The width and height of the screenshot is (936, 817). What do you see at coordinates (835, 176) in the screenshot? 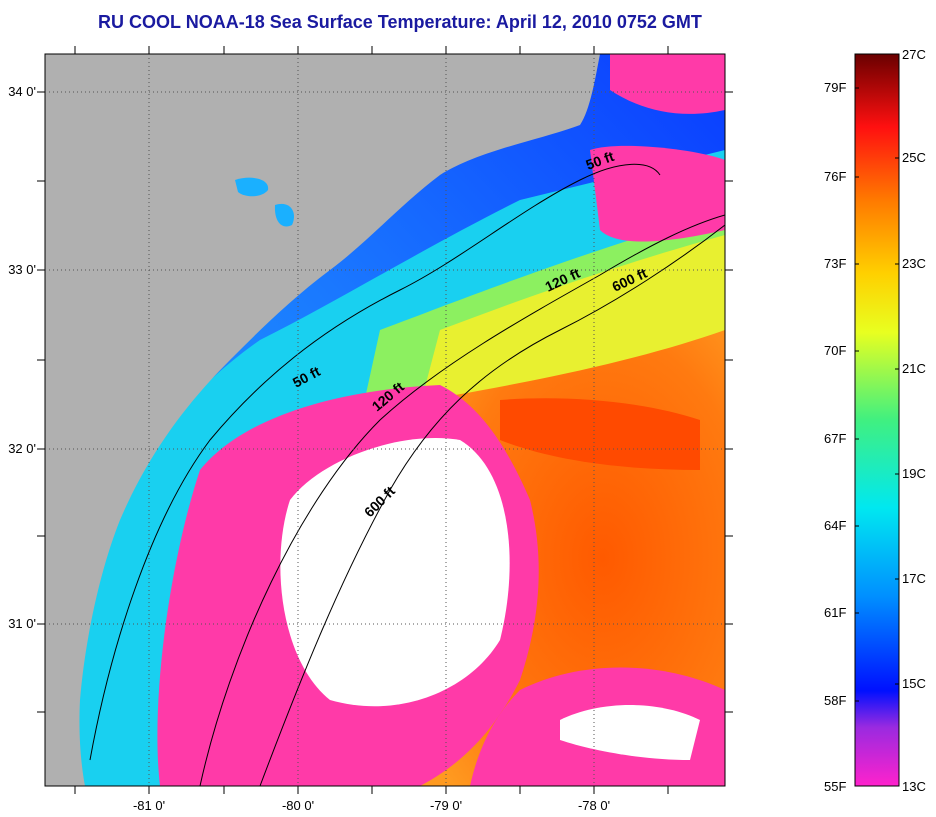
I see `colorbar-f-76: 76F` at bounding box center [835, 176].